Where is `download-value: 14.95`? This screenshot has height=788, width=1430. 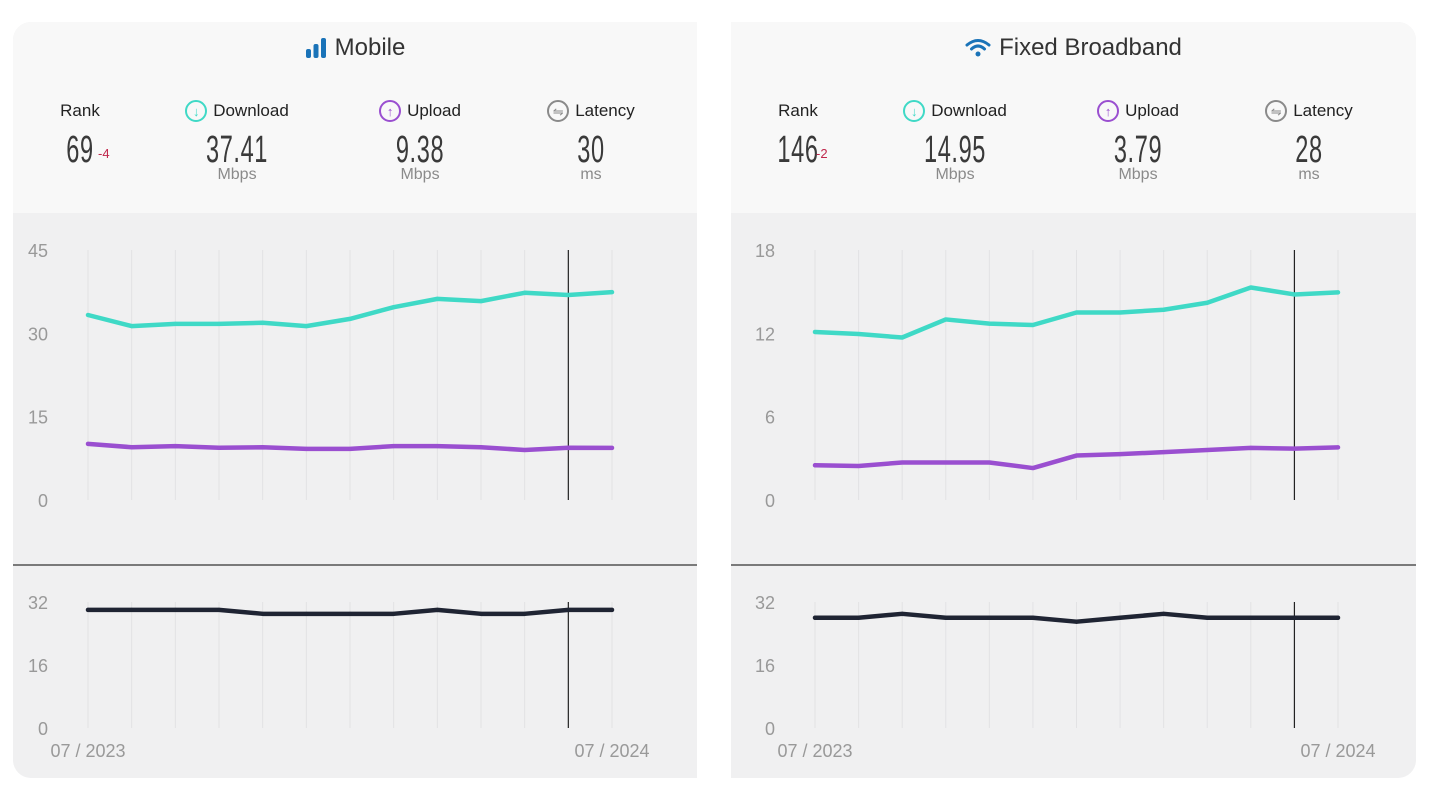
download-value: 14.95 is located at coordinates (955, 150).